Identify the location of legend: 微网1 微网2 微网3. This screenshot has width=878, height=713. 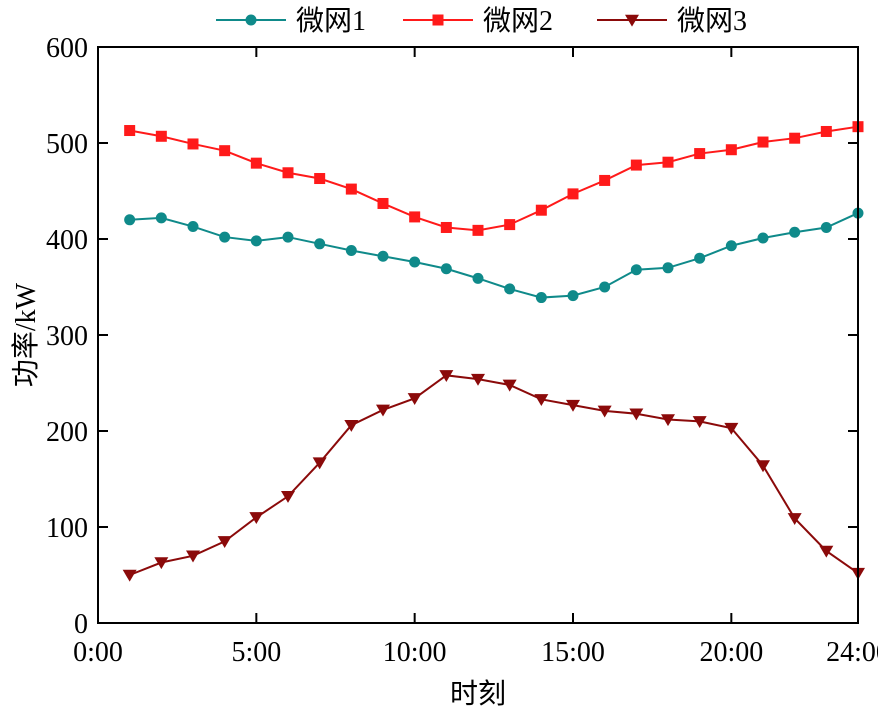
(481, 21).